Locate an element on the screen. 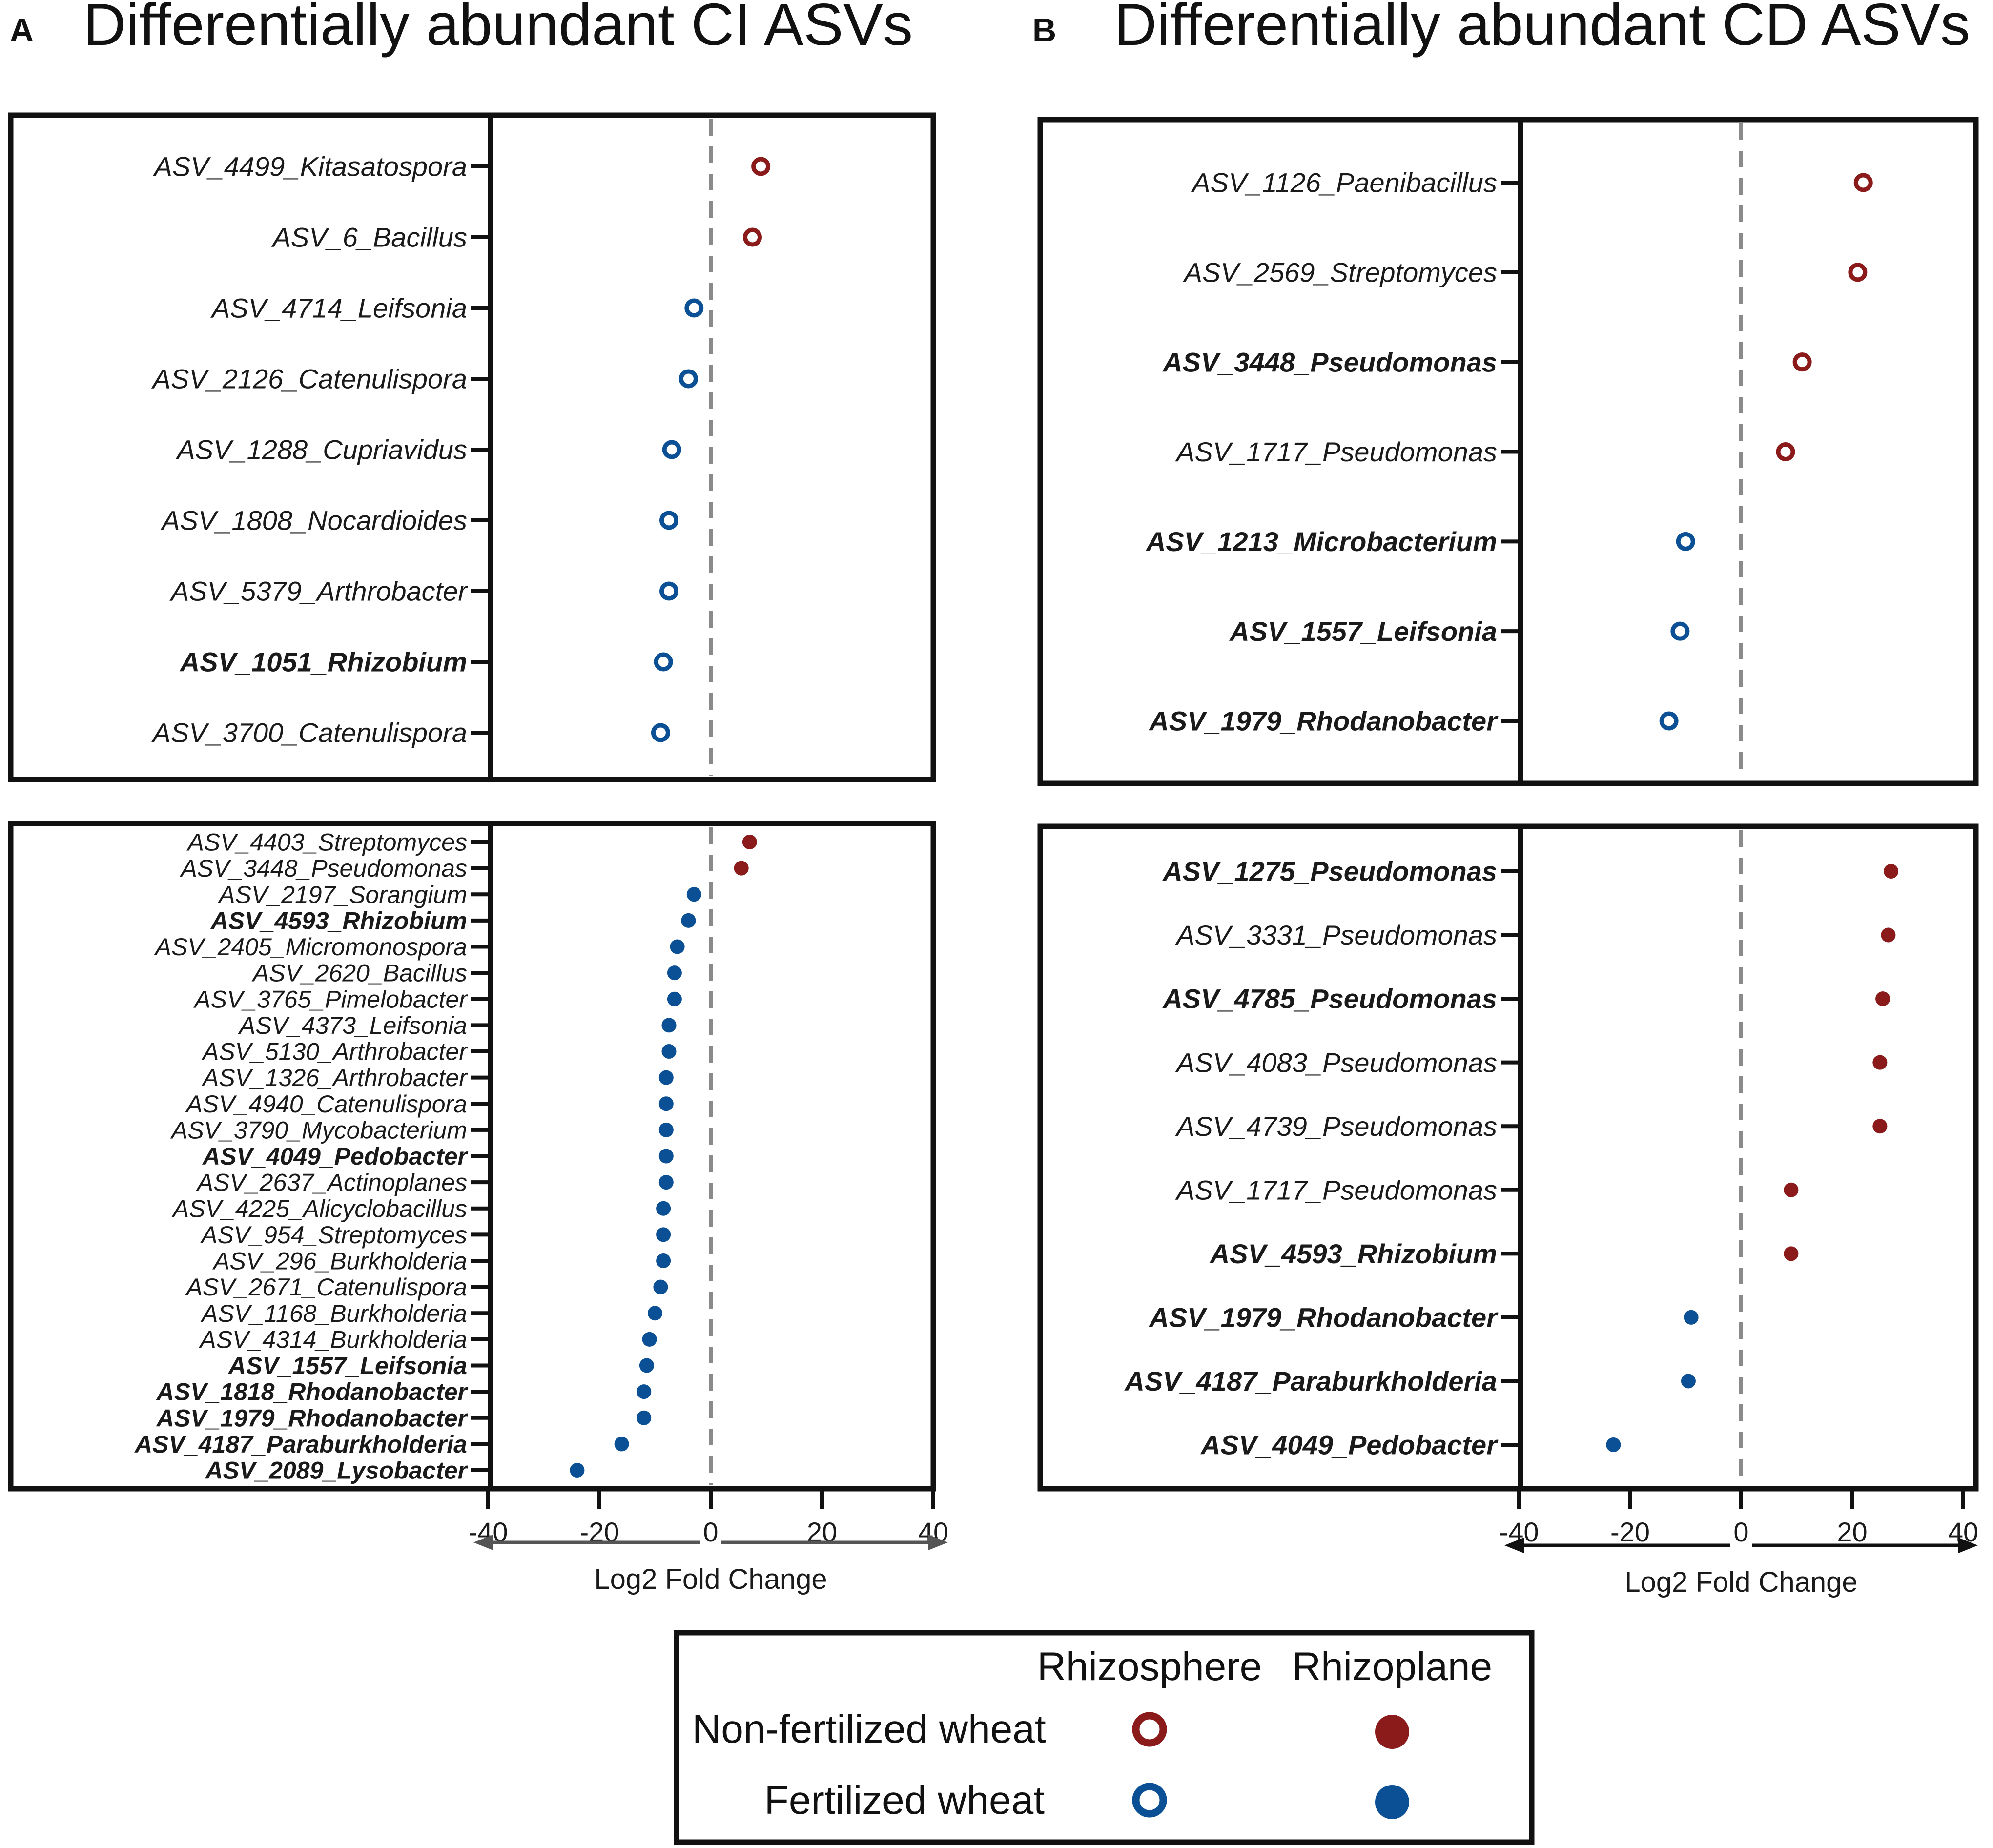 This screenshot has height=1848, width=1993. row-label: ASV_4225_Alicyclobacillus is located at coordinates (319, 1208).